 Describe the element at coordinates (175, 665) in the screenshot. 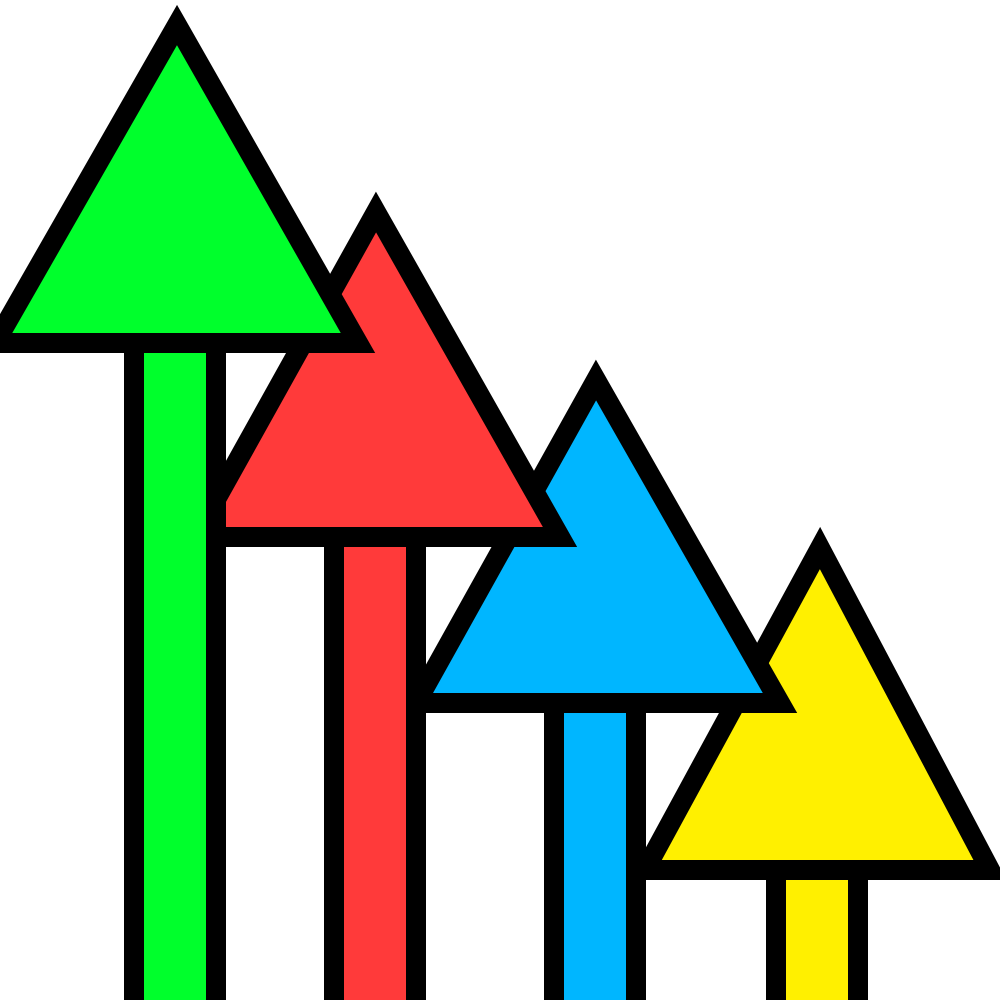

I see `green-arrow-shaft` at that location.